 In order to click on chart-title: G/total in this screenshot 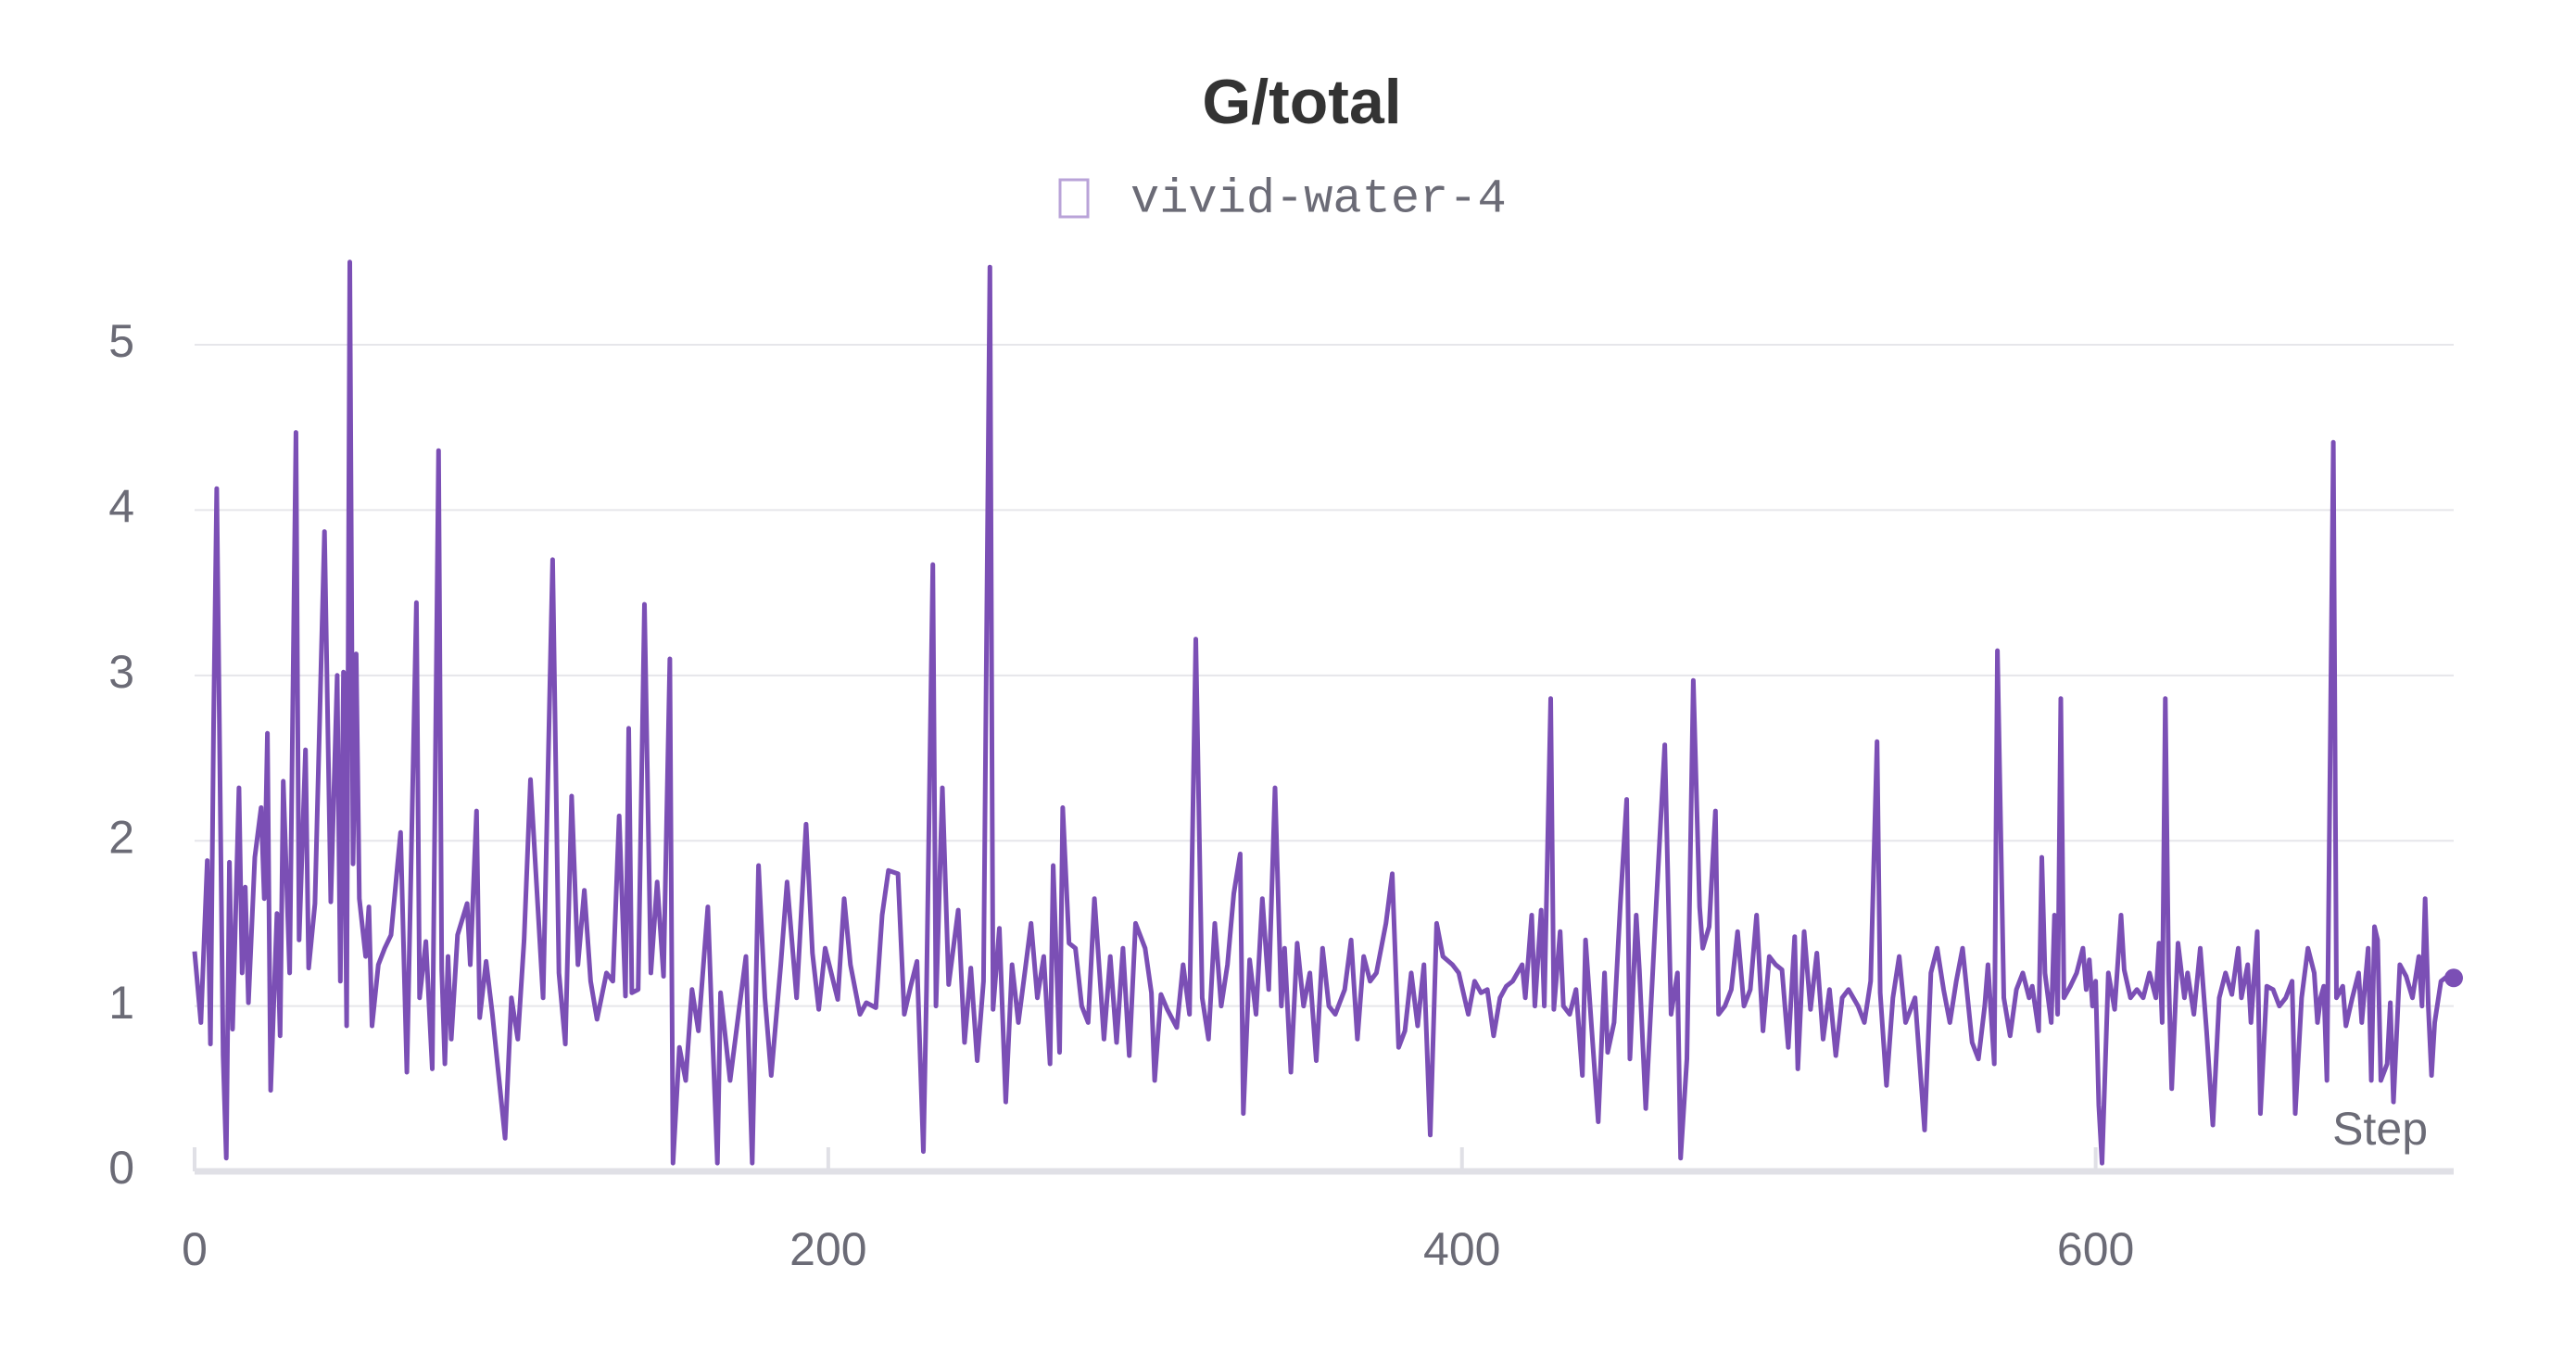, I will do `click(1302, 102)`.